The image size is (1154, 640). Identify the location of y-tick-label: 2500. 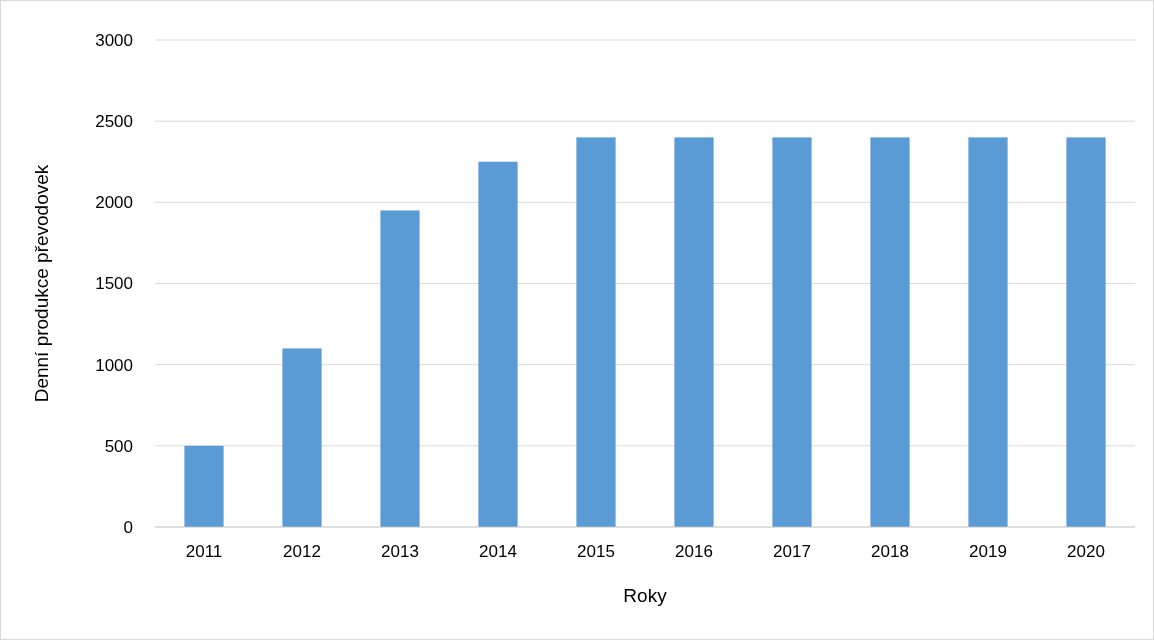
(114, 122).